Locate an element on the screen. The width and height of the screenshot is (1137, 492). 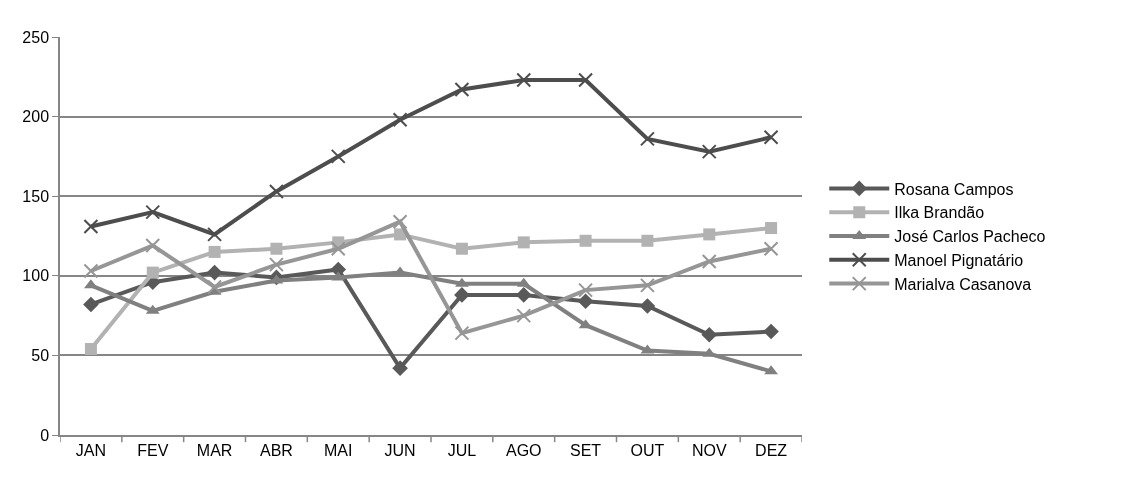
y-tick-label: 250 is located at coordinates (36, 37).